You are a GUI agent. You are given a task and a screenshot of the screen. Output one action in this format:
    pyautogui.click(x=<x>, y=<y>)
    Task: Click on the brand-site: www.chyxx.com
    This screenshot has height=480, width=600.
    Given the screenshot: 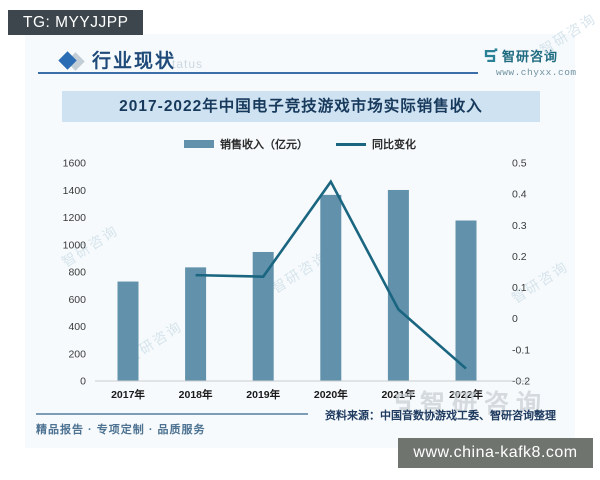 What is the action you would take?
    pyautogui.click(x=536, y=72)
    